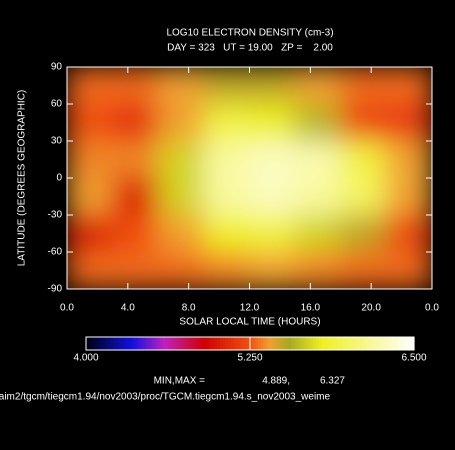 The width and height of the screenshot is (455, 450). What do you see at coordinates (311, 308) in the screenshot?
I see `x-tick-label: 16.0` at bounding box center [311, 308].